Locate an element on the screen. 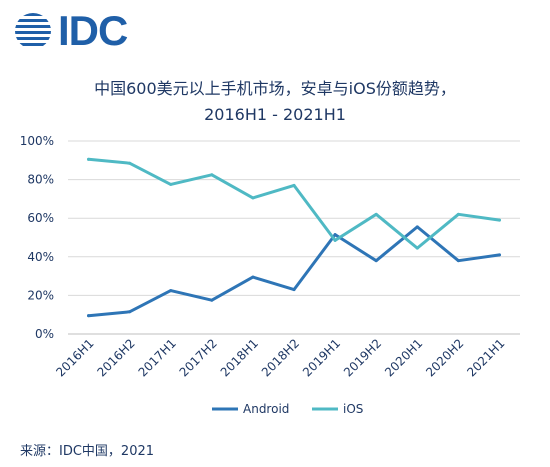 This screenshot has width=550, height=467. x-tick-label: 2018H1 is located at coordinates (239, 357).